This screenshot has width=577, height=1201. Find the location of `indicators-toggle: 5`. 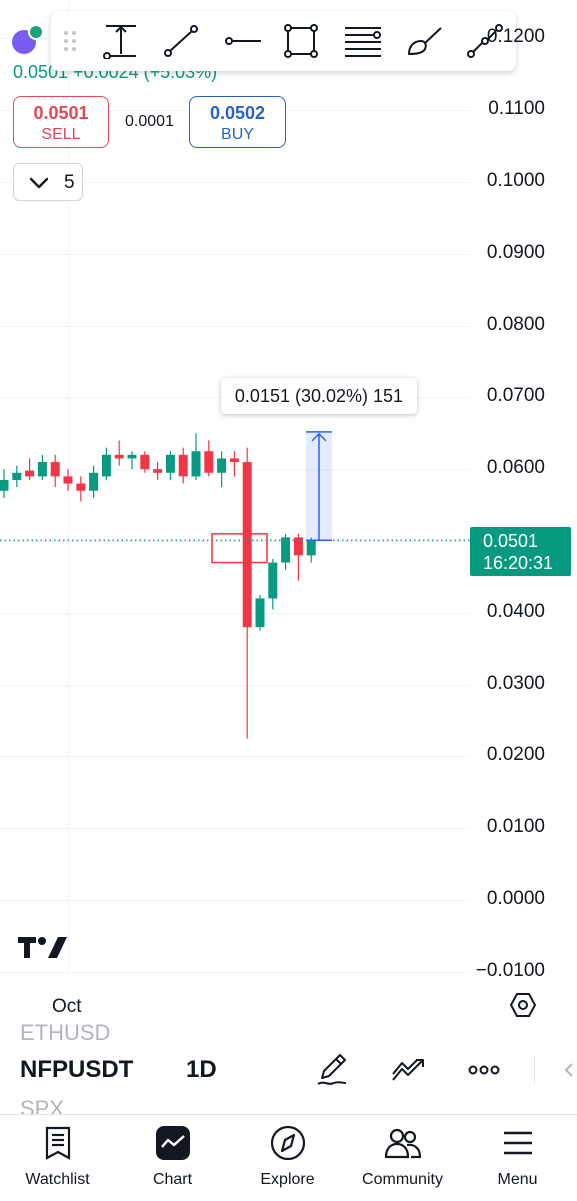

indicators-toggle: 5 is located at coordinates (48, 182).